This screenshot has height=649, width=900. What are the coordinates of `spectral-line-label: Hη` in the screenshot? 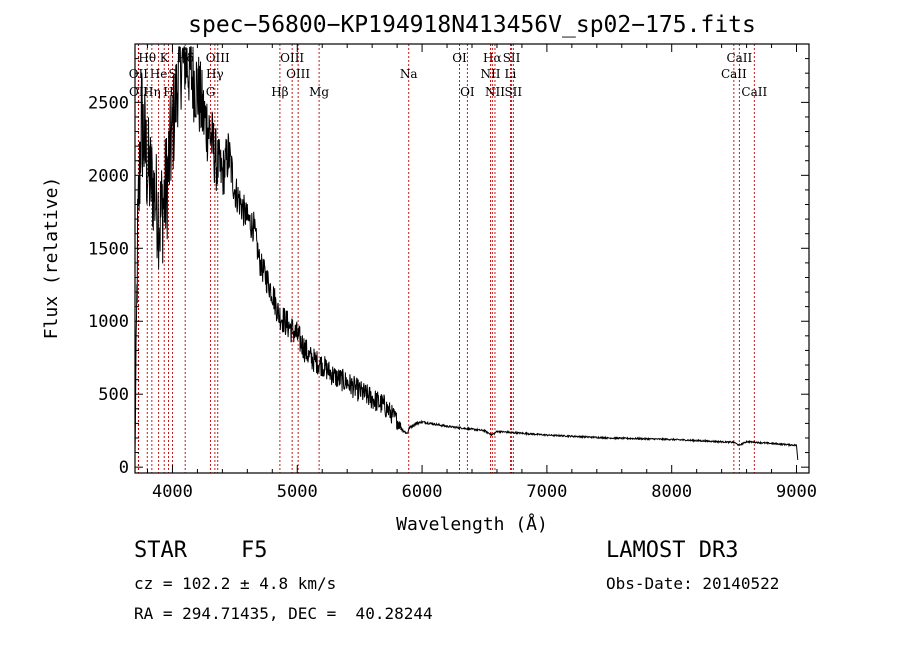 It's located at (152, 92).